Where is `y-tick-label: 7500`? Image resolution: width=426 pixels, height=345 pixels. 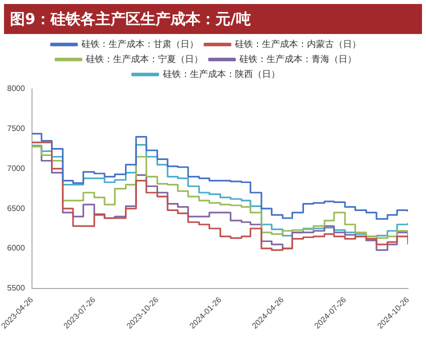 y-tick-label: 7500 is located at coordinates (16, 129).